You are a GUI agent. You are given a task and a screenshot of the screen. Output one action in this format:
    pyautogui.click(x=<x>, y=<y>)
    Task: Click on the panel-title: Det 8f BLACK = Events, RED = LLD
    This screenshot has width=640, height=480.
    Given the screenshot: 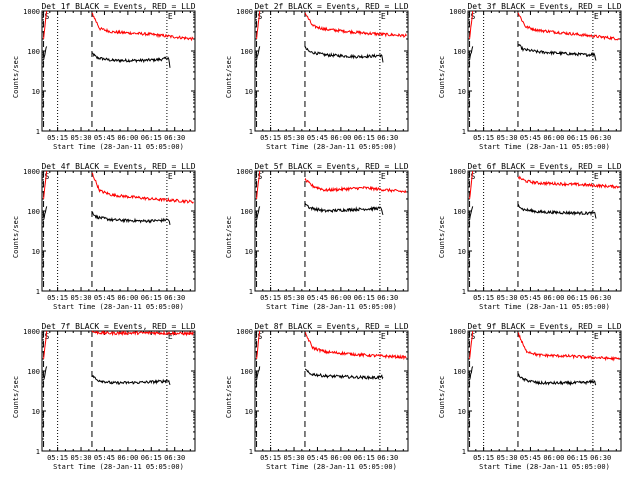 What is the action you would take?
    pyautogui.click(x=331, y=326)
    